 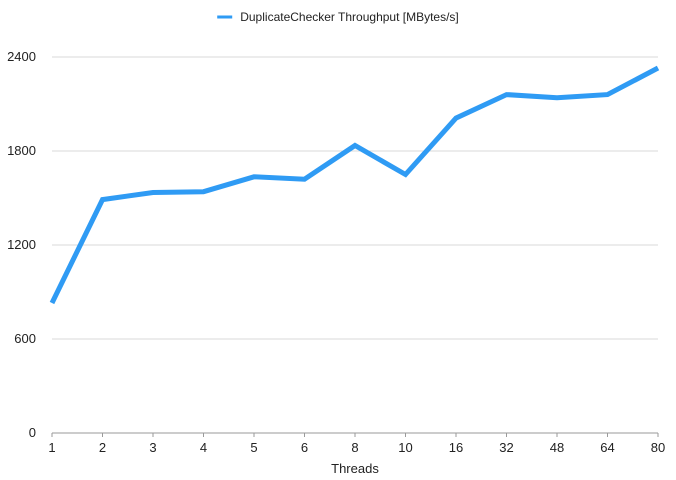 What do you see at coordinates (102, 447) in the screenshot?
I see `x-tick-label: 2` at bounding box center [102, 447].